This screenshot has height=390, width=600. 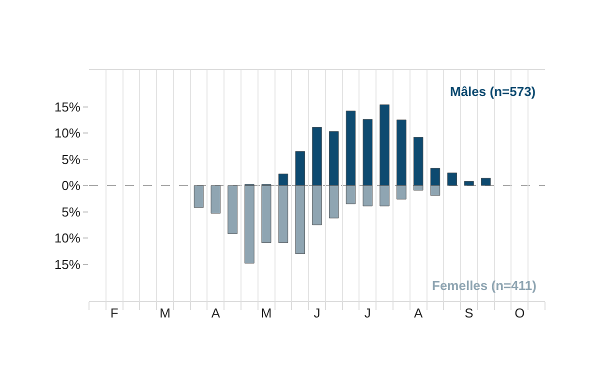 I want to click on x-tick-label: S, so click(x=469, y=313).